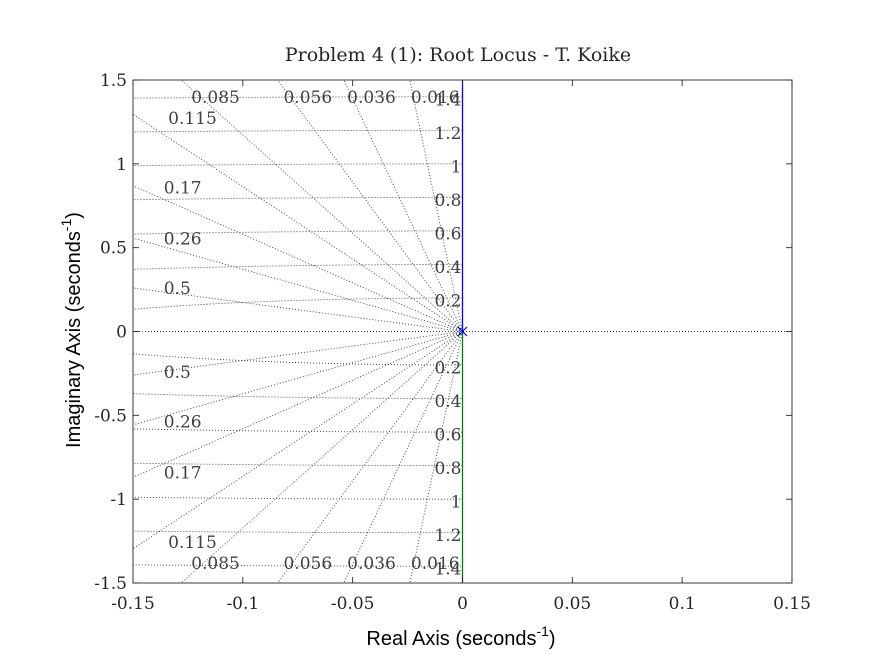  Describe the element at coordinates (183, 188) in the screenshot. I see `grid-label-damping-5: 0.17` at that location.